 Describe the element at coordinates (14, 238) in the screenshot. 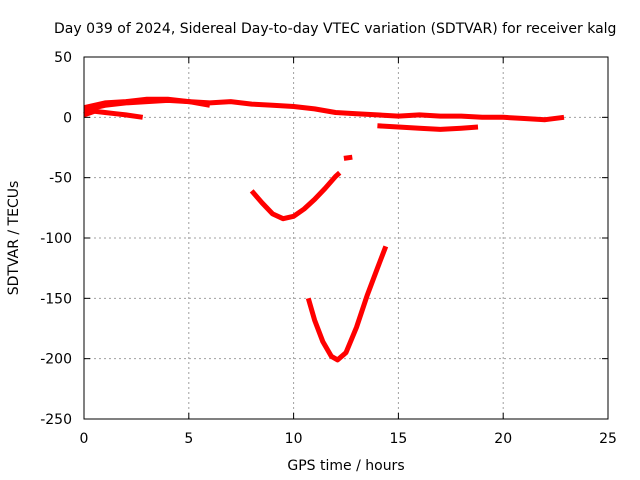

I see `y-axis-label: SDTVAR / TECUs` at that location.